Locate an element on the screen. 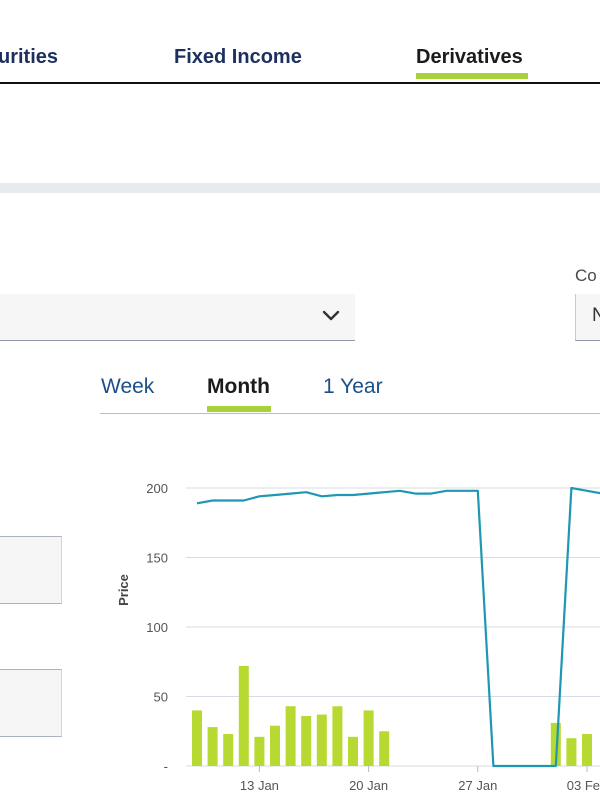 The height and width of the screenshot is (800, 600). nav-tab-securities: urities is located at coordinates (29, 57).